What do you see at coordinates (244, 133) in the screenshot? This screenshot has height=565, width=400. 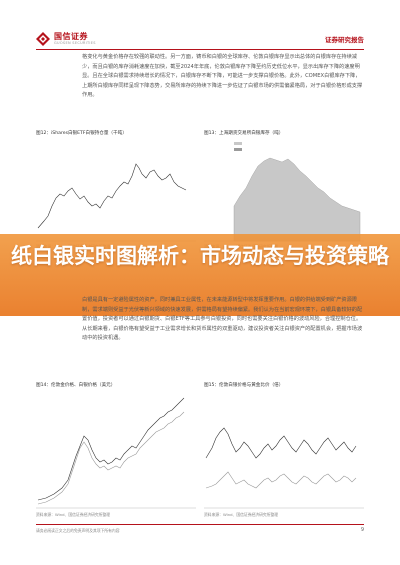 I see `figure-13-title: 图13：上海期货交易所白银库存（吨）` at bounding box center [244, 133].